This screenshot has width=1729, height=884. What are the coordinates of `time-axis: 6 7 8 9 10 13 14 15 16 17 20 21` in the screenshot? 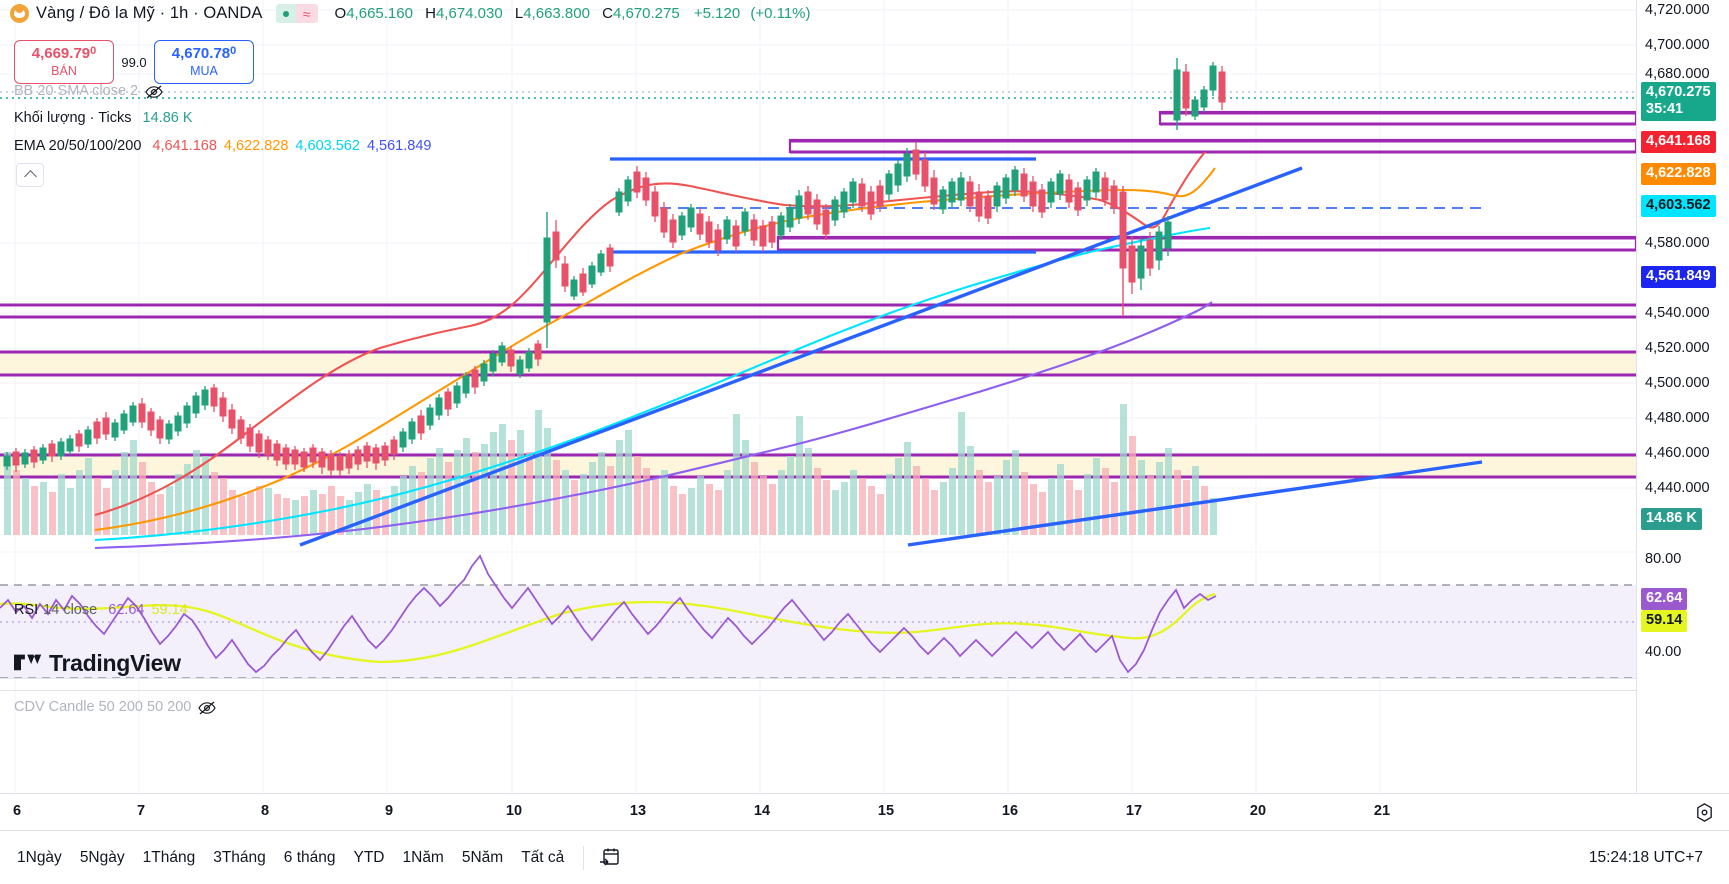 It's located at (864, 812).